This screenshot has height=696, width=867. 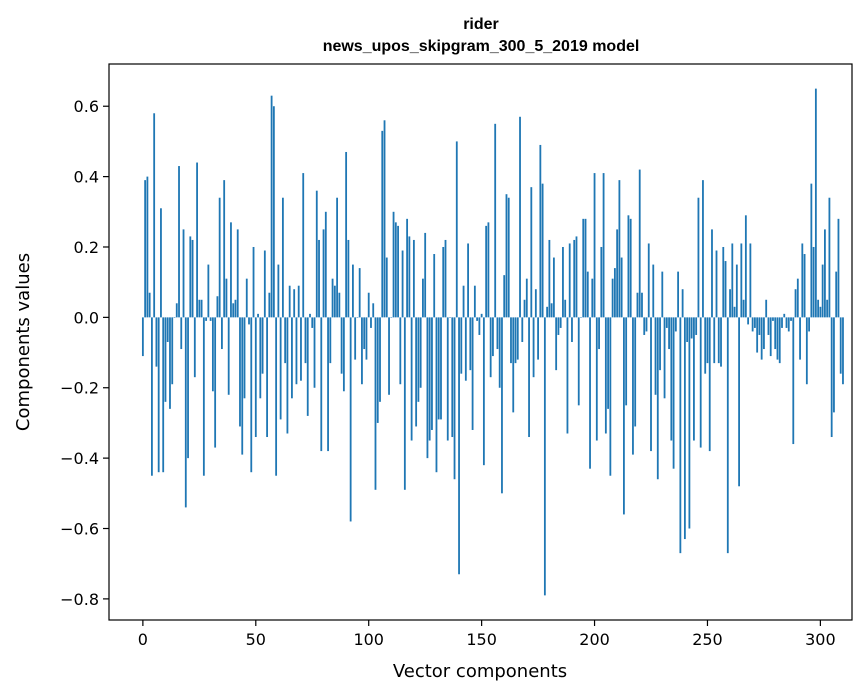 What do you see at coordinates (368, 639) in the screenshot?
I see `x-tick-label: 100` at bounding box center [368, 639].